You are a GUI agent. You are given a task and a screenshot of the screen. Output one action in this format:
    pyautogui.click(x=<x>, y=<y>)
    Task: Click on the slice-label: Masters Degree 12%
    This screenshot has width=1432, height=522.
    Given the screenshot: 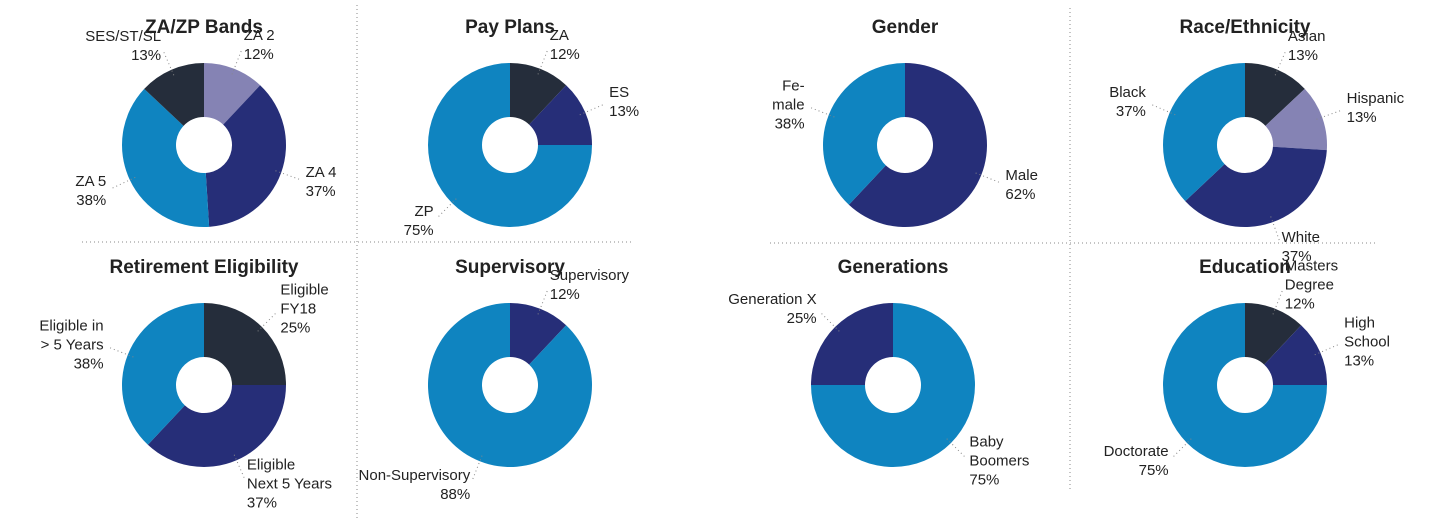 What is the action you would take?
    pyautogui.click(x=1311, y=284)
    